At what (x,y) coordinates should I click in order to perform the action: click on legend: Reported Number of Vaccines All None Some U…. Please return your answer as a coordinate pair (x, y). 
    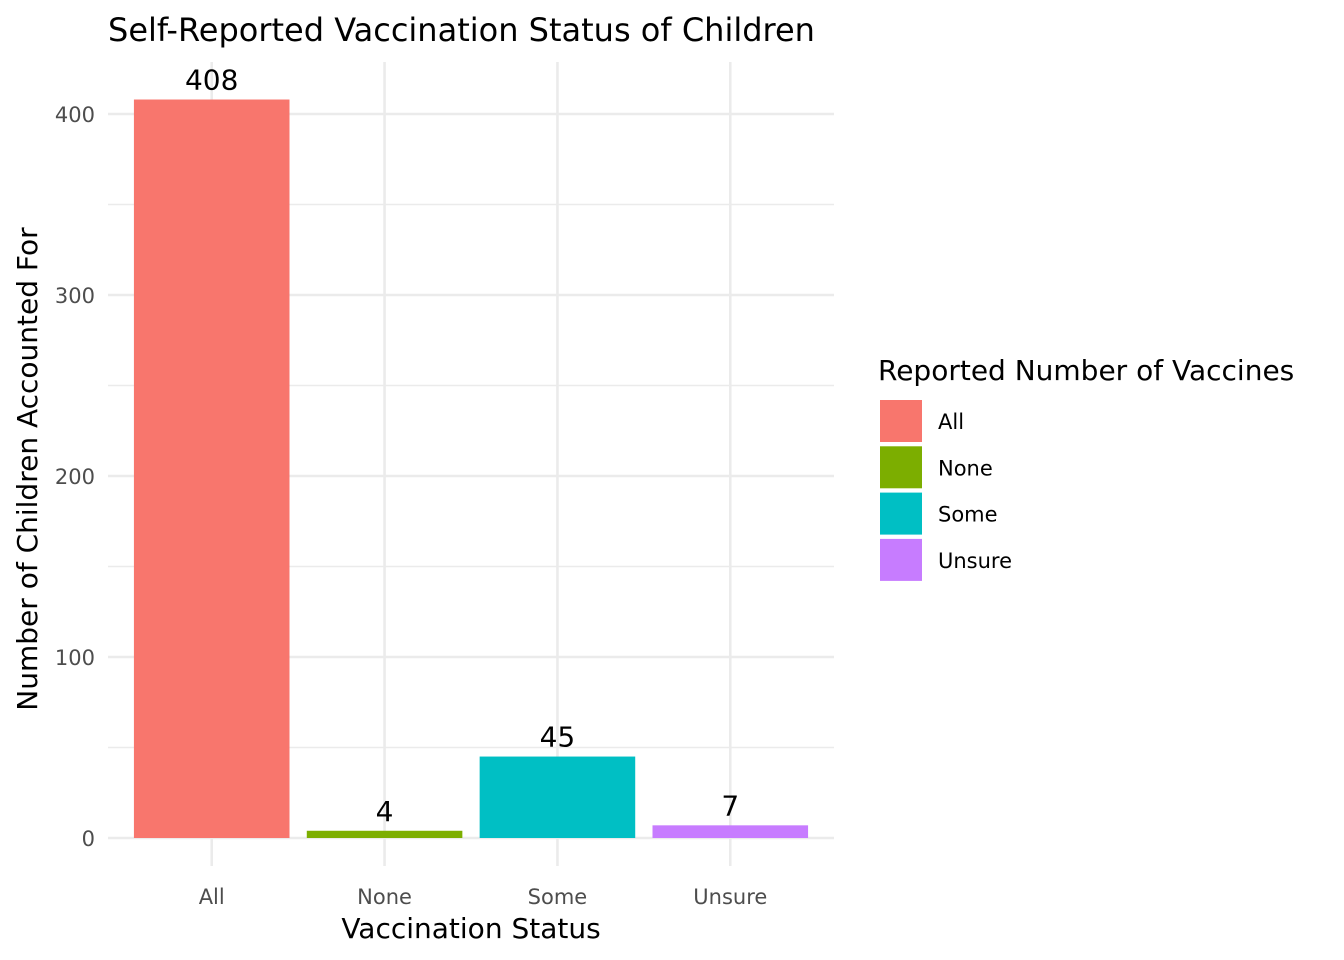
    Looking at the image, I should click on (1086, 467).